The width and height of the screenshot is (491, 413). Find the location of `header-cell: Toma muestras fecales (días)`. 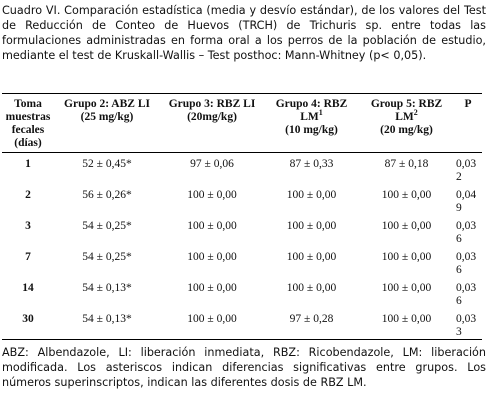

header-cell: Toma muestras fecales (días) is located at coordinates (28, 123).